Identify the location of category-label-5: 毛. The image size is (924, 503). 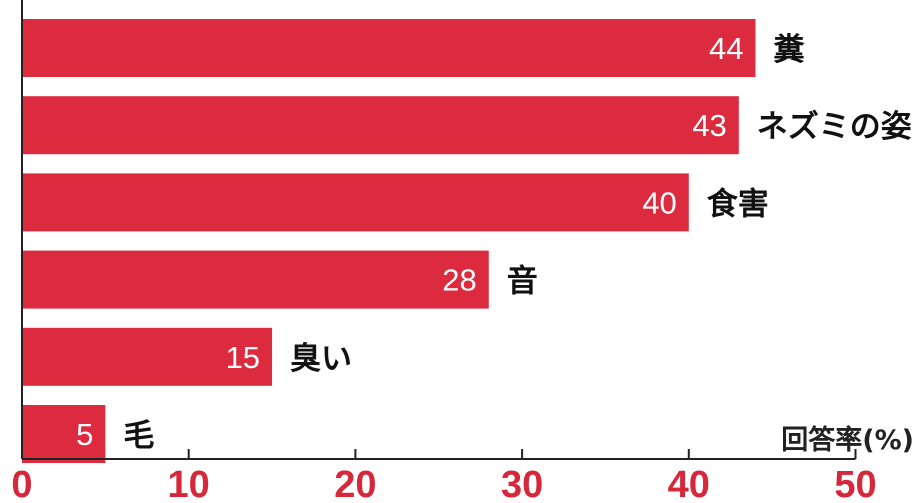
(138, 436).